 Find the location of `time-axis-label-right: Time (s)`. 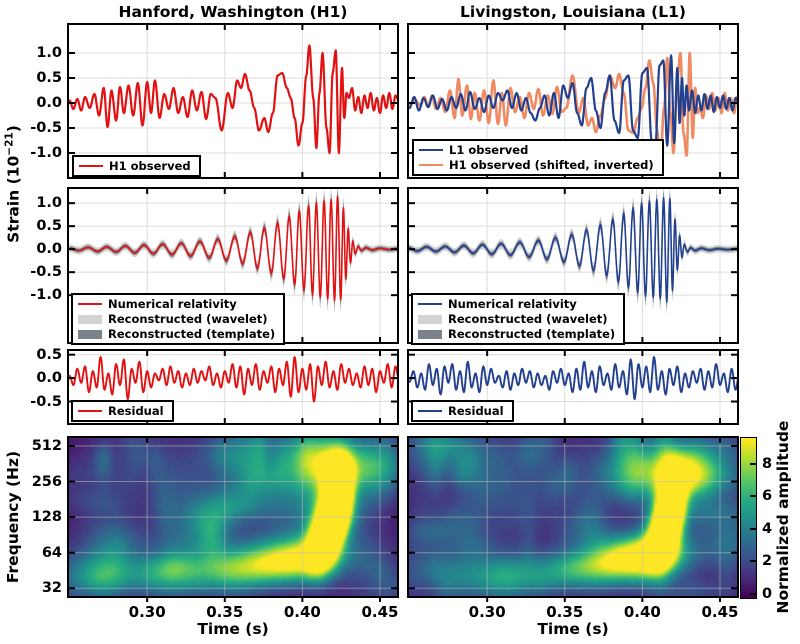

time-axis-label-right: Time (s) is located at coordinates (573, 629).